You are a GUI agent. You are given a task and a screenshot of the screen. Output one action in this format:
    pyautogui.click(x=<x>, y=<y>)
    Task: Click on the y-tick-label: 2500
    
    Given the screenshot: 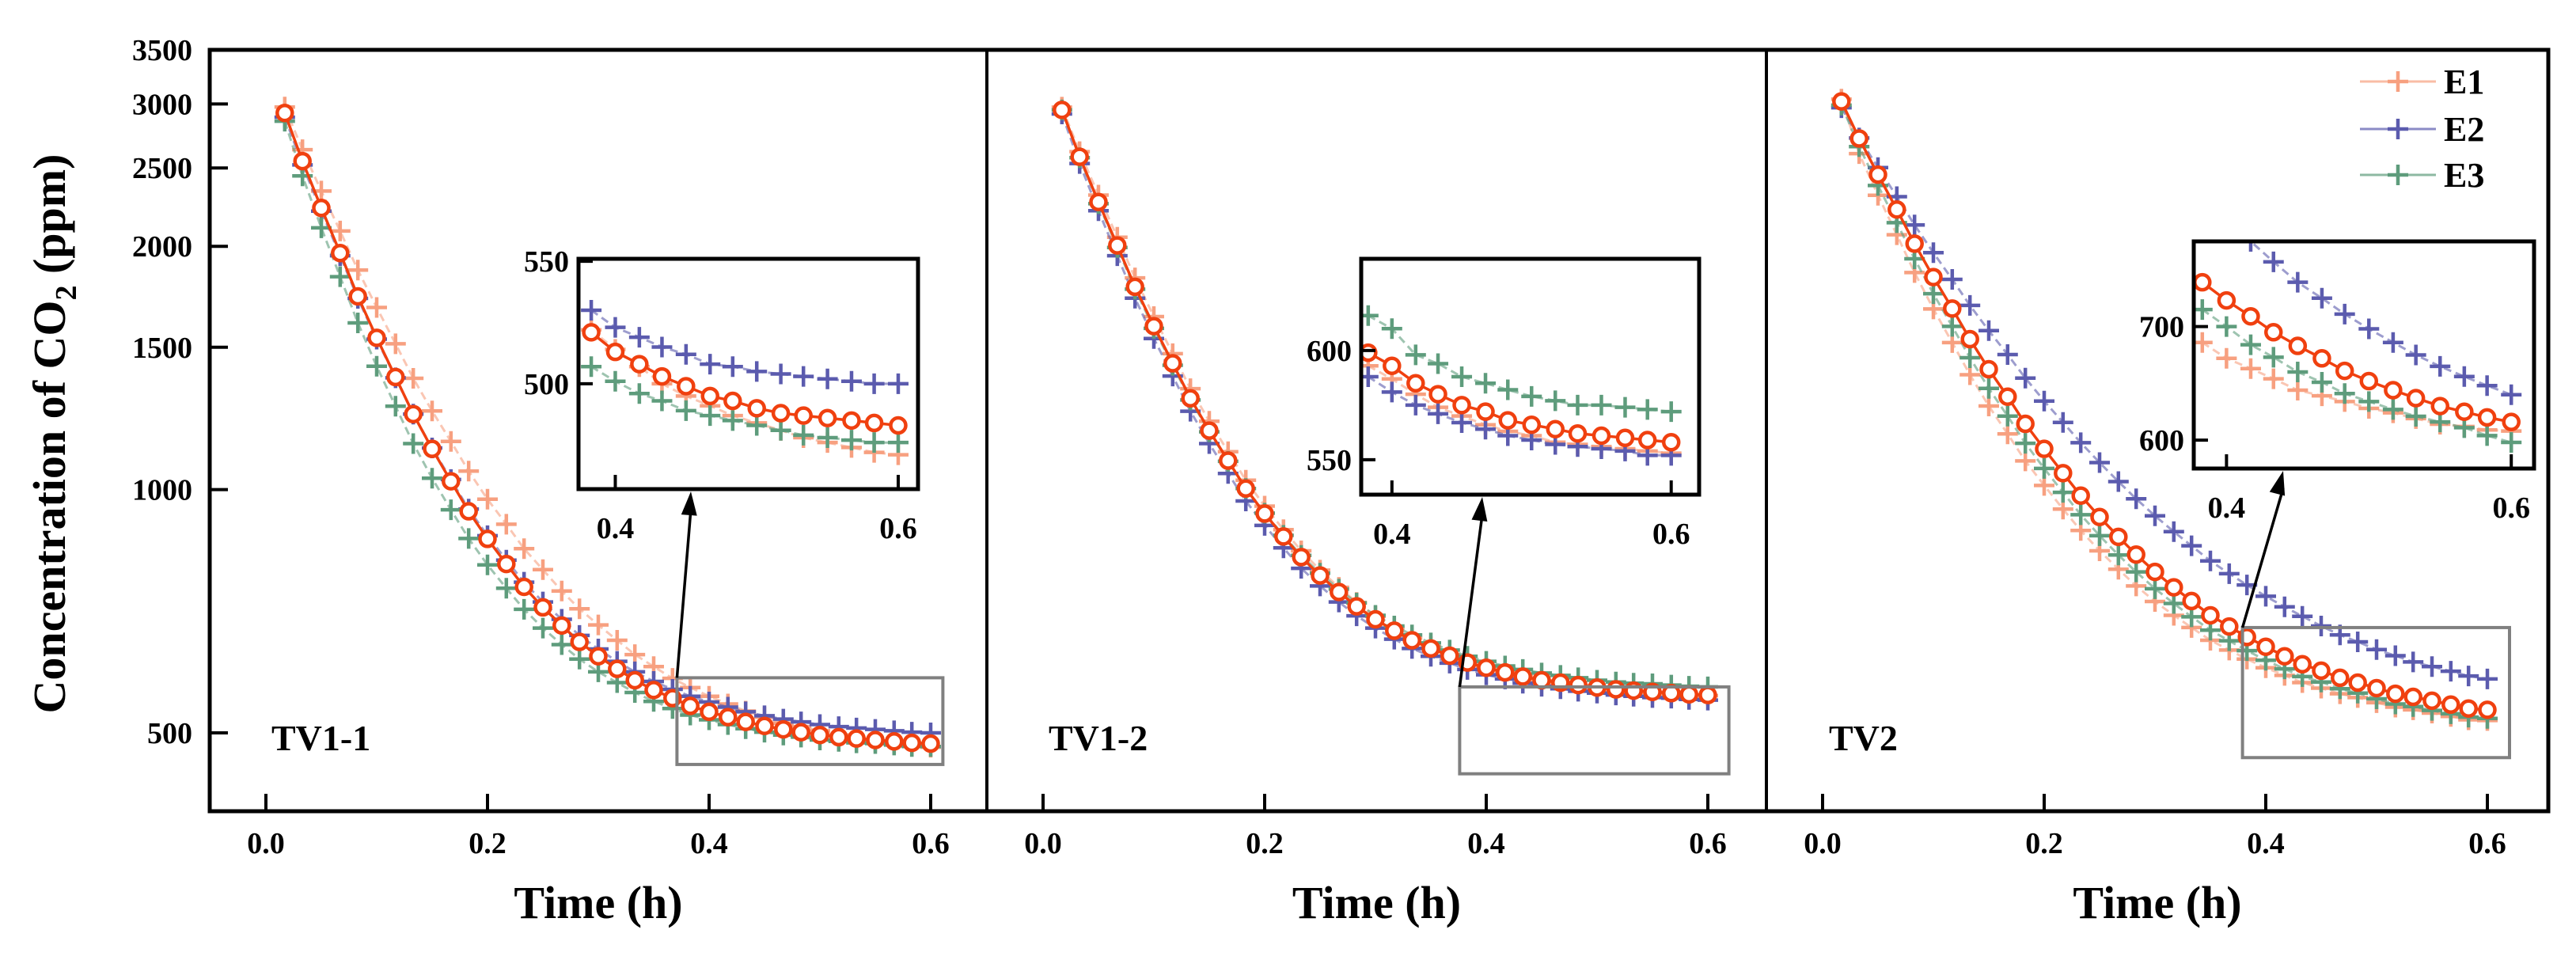 What is the action you would take?
    pyautogui.click(x=162, y=169)
    